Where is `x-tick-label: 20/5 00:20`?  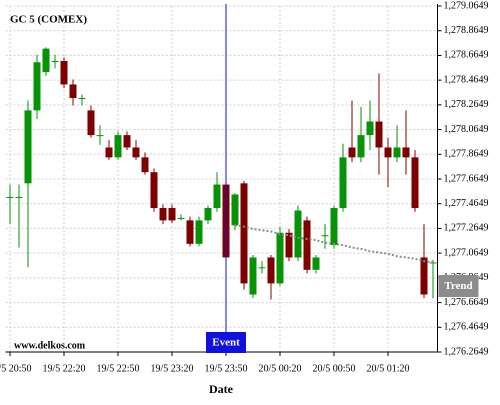 x-tick-label: 20/5 00:20 is located at coordinates (279, 368).